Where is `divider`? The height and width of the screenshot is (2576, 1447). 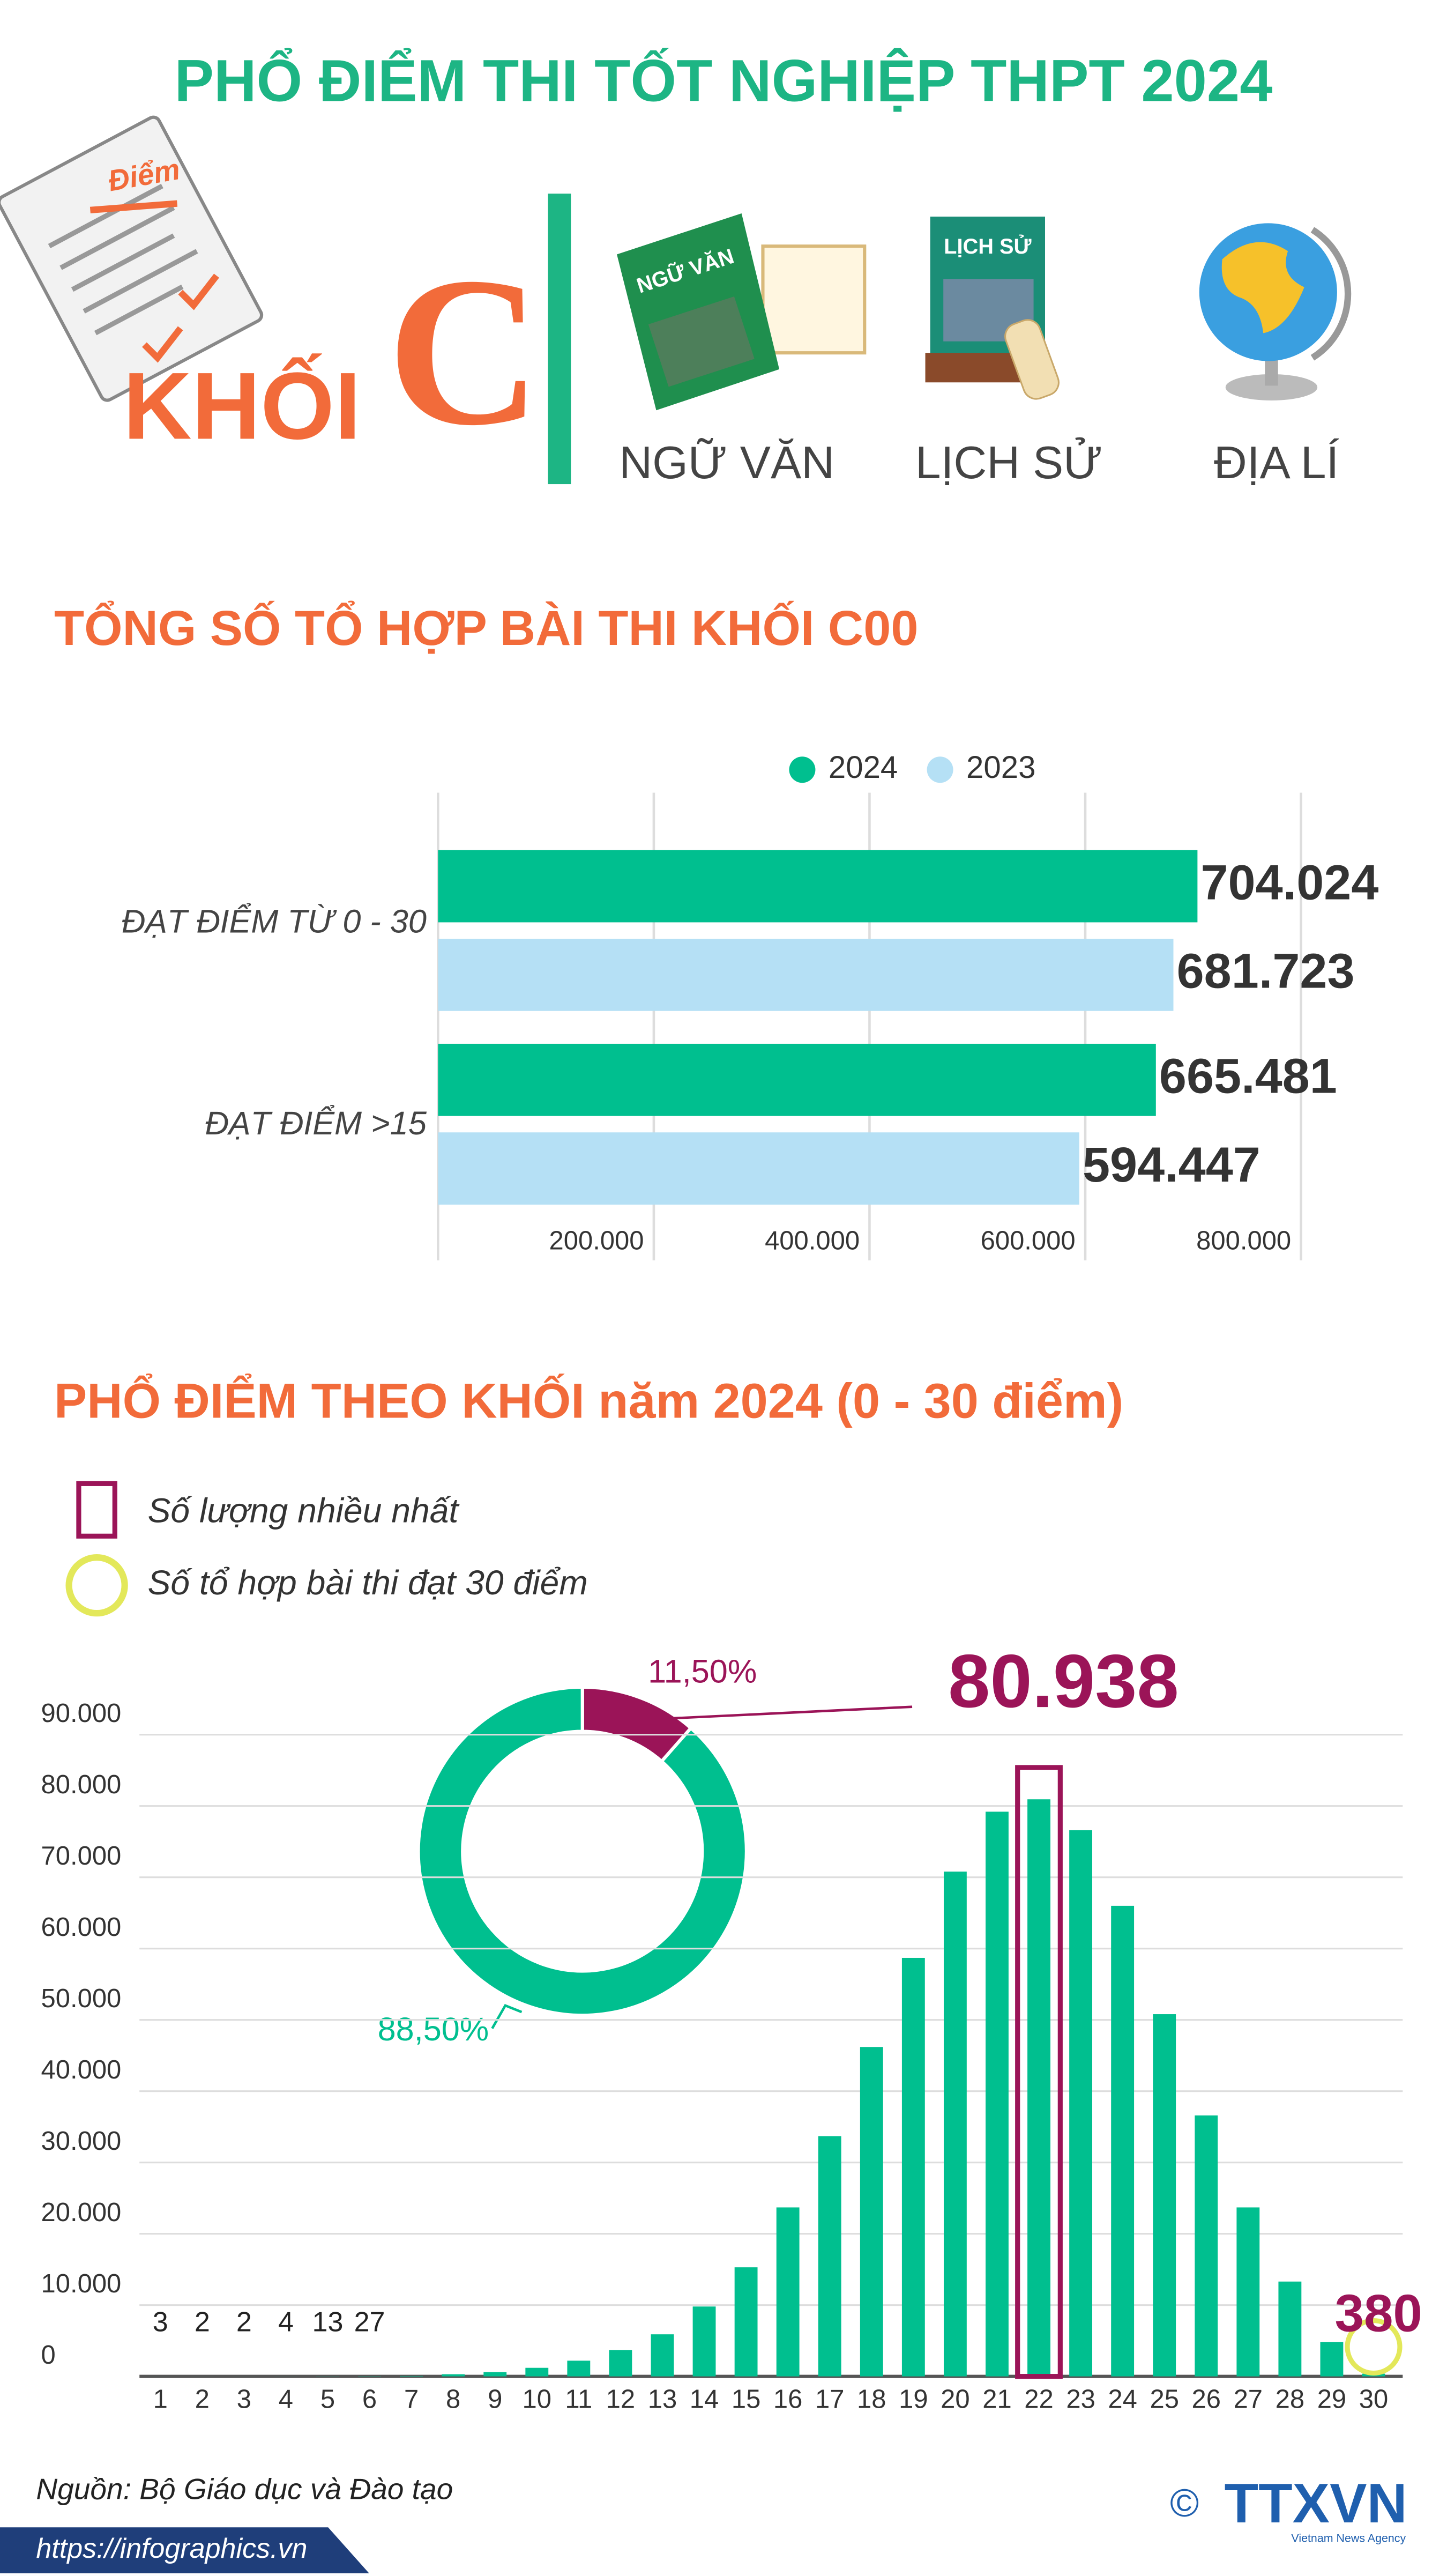 divider is located at coordinates (559, 339).